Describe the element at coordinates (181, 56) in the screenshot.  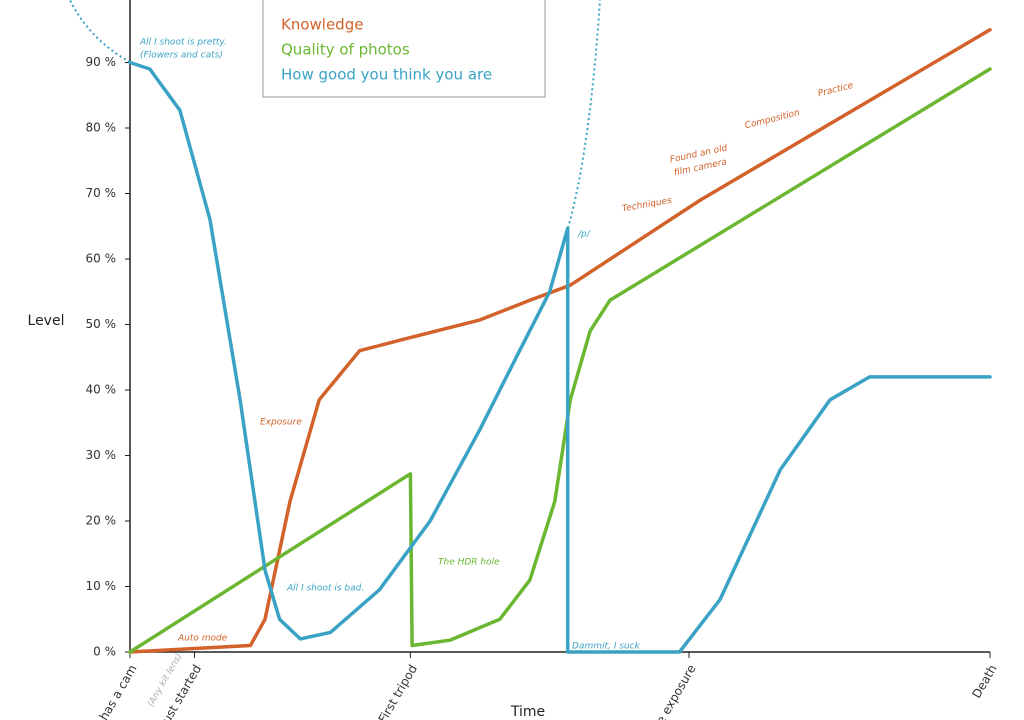
I see `annotation: (Flowers and cats)` at that location.